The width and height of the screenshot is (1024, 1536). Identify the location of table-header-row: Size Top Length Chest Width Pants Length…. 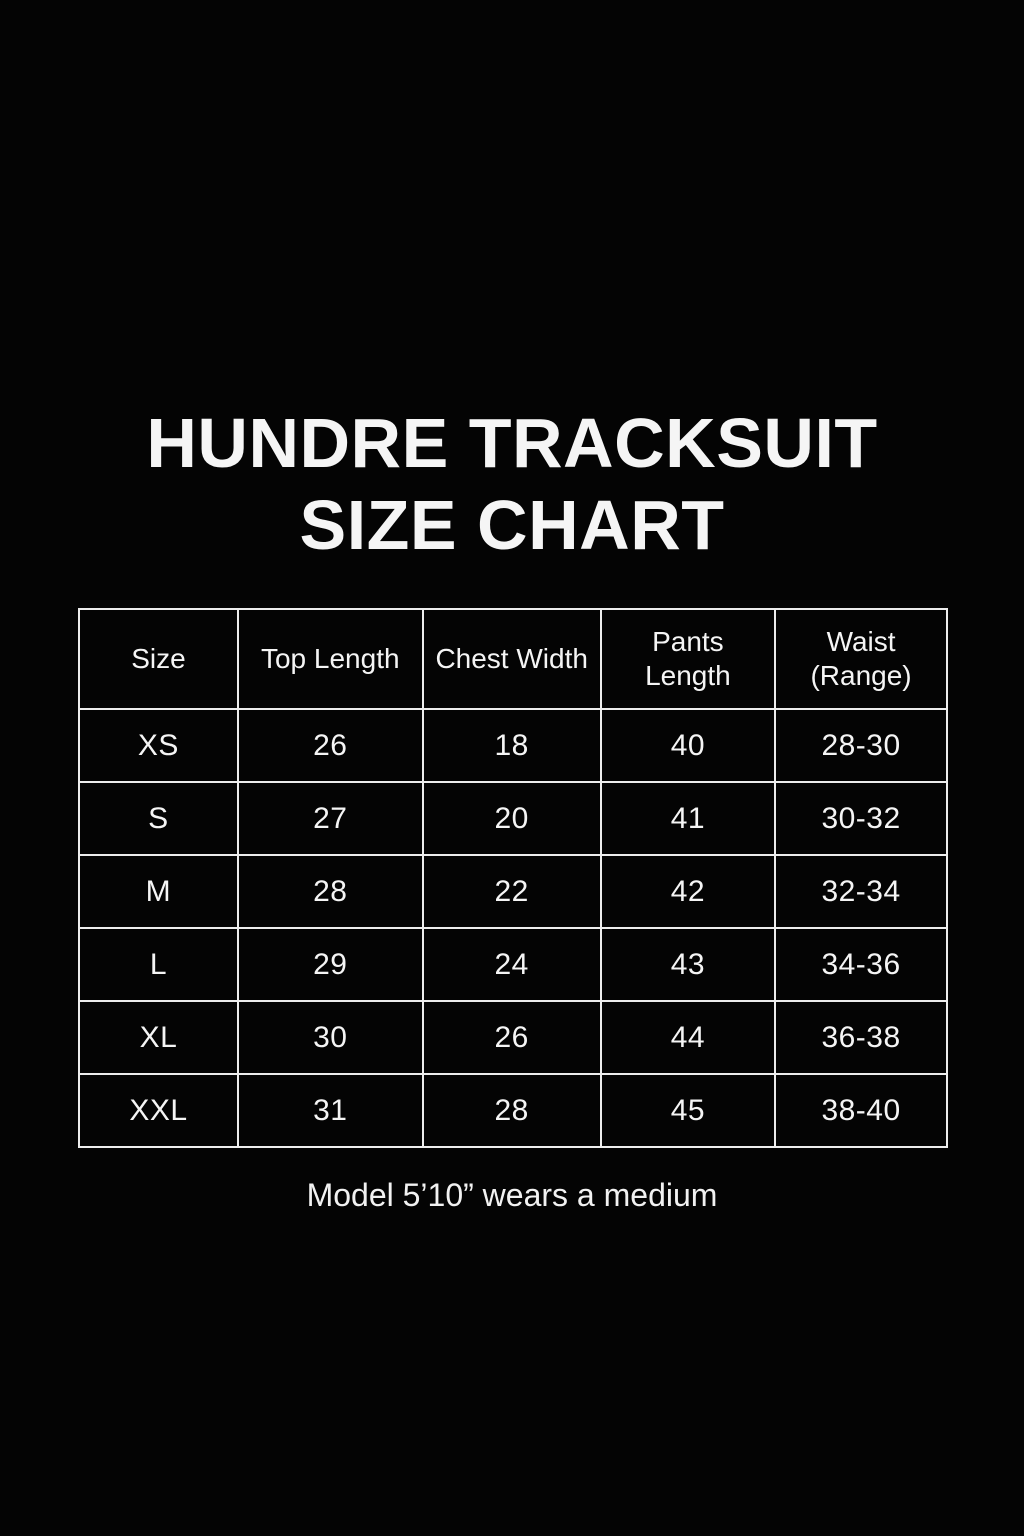
(513, 659).